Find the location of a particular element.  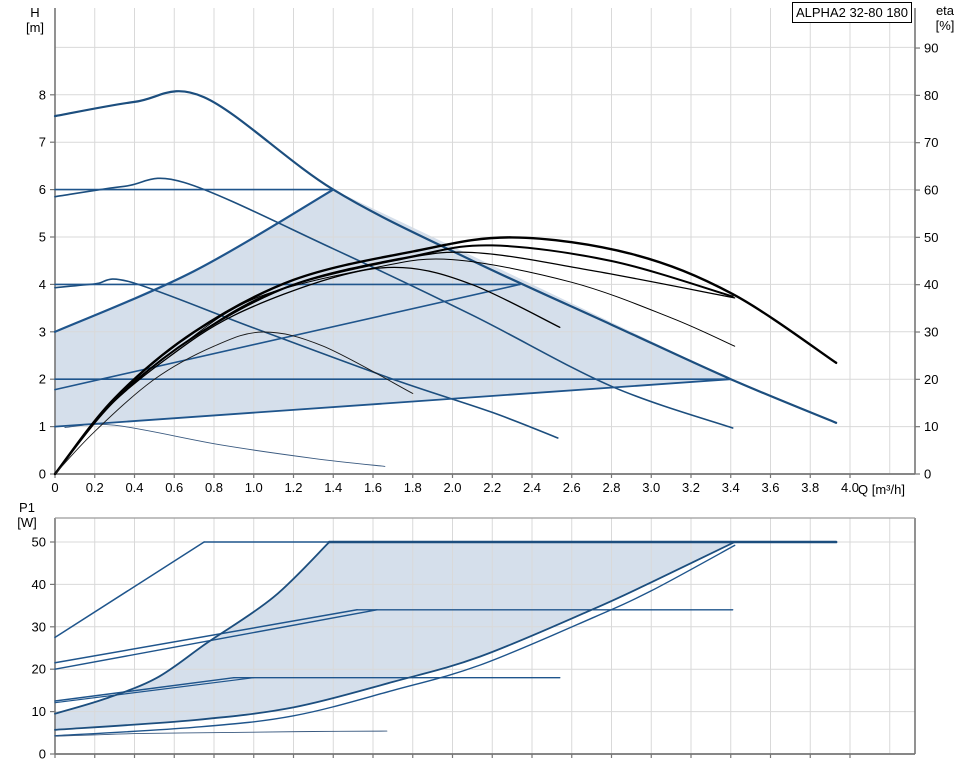

x-tick-label: 1.8 is located at coordinates (413, 487).